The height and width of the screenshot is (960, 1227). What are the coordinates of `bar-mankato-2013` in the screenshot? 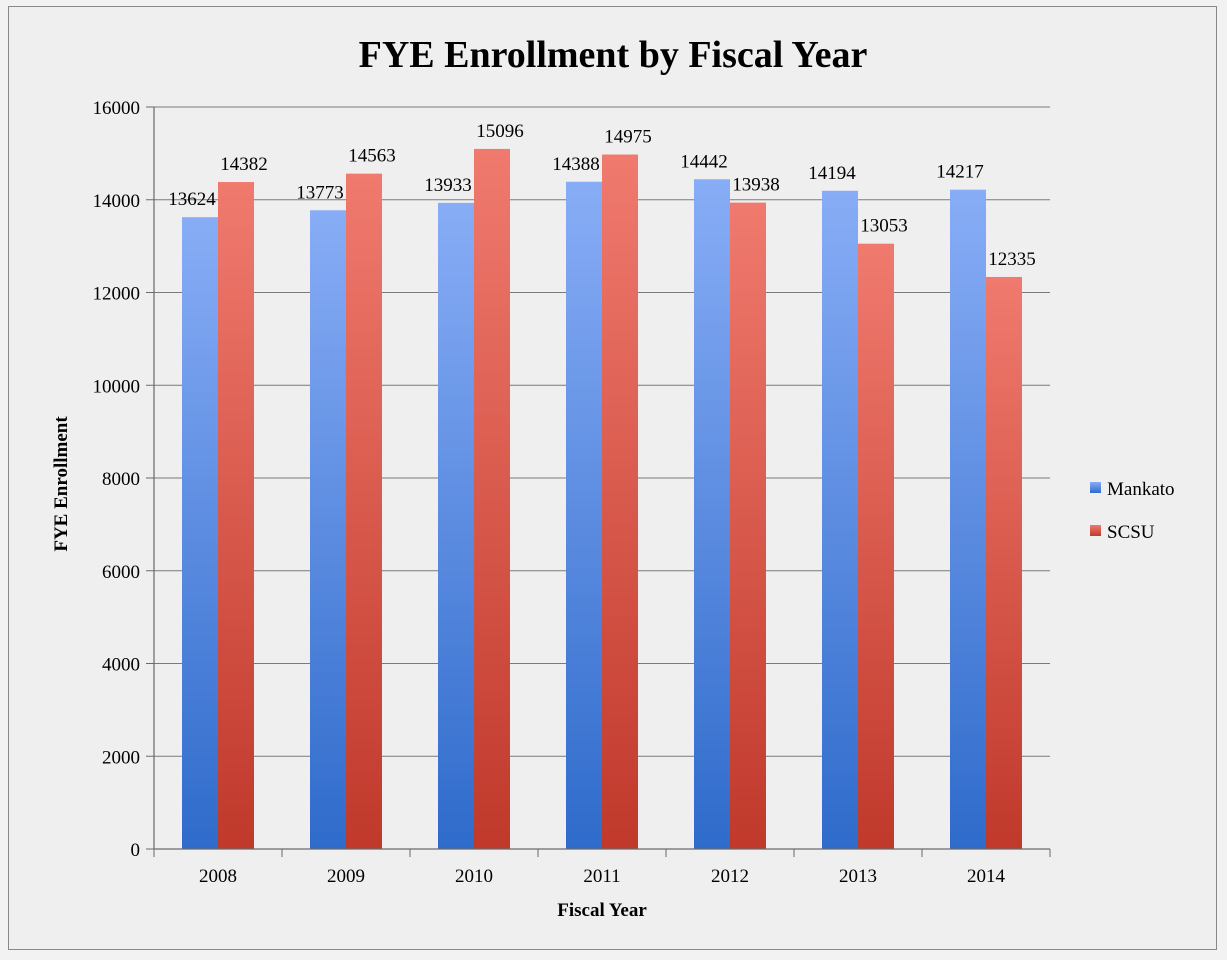 It's located at (840, 520).